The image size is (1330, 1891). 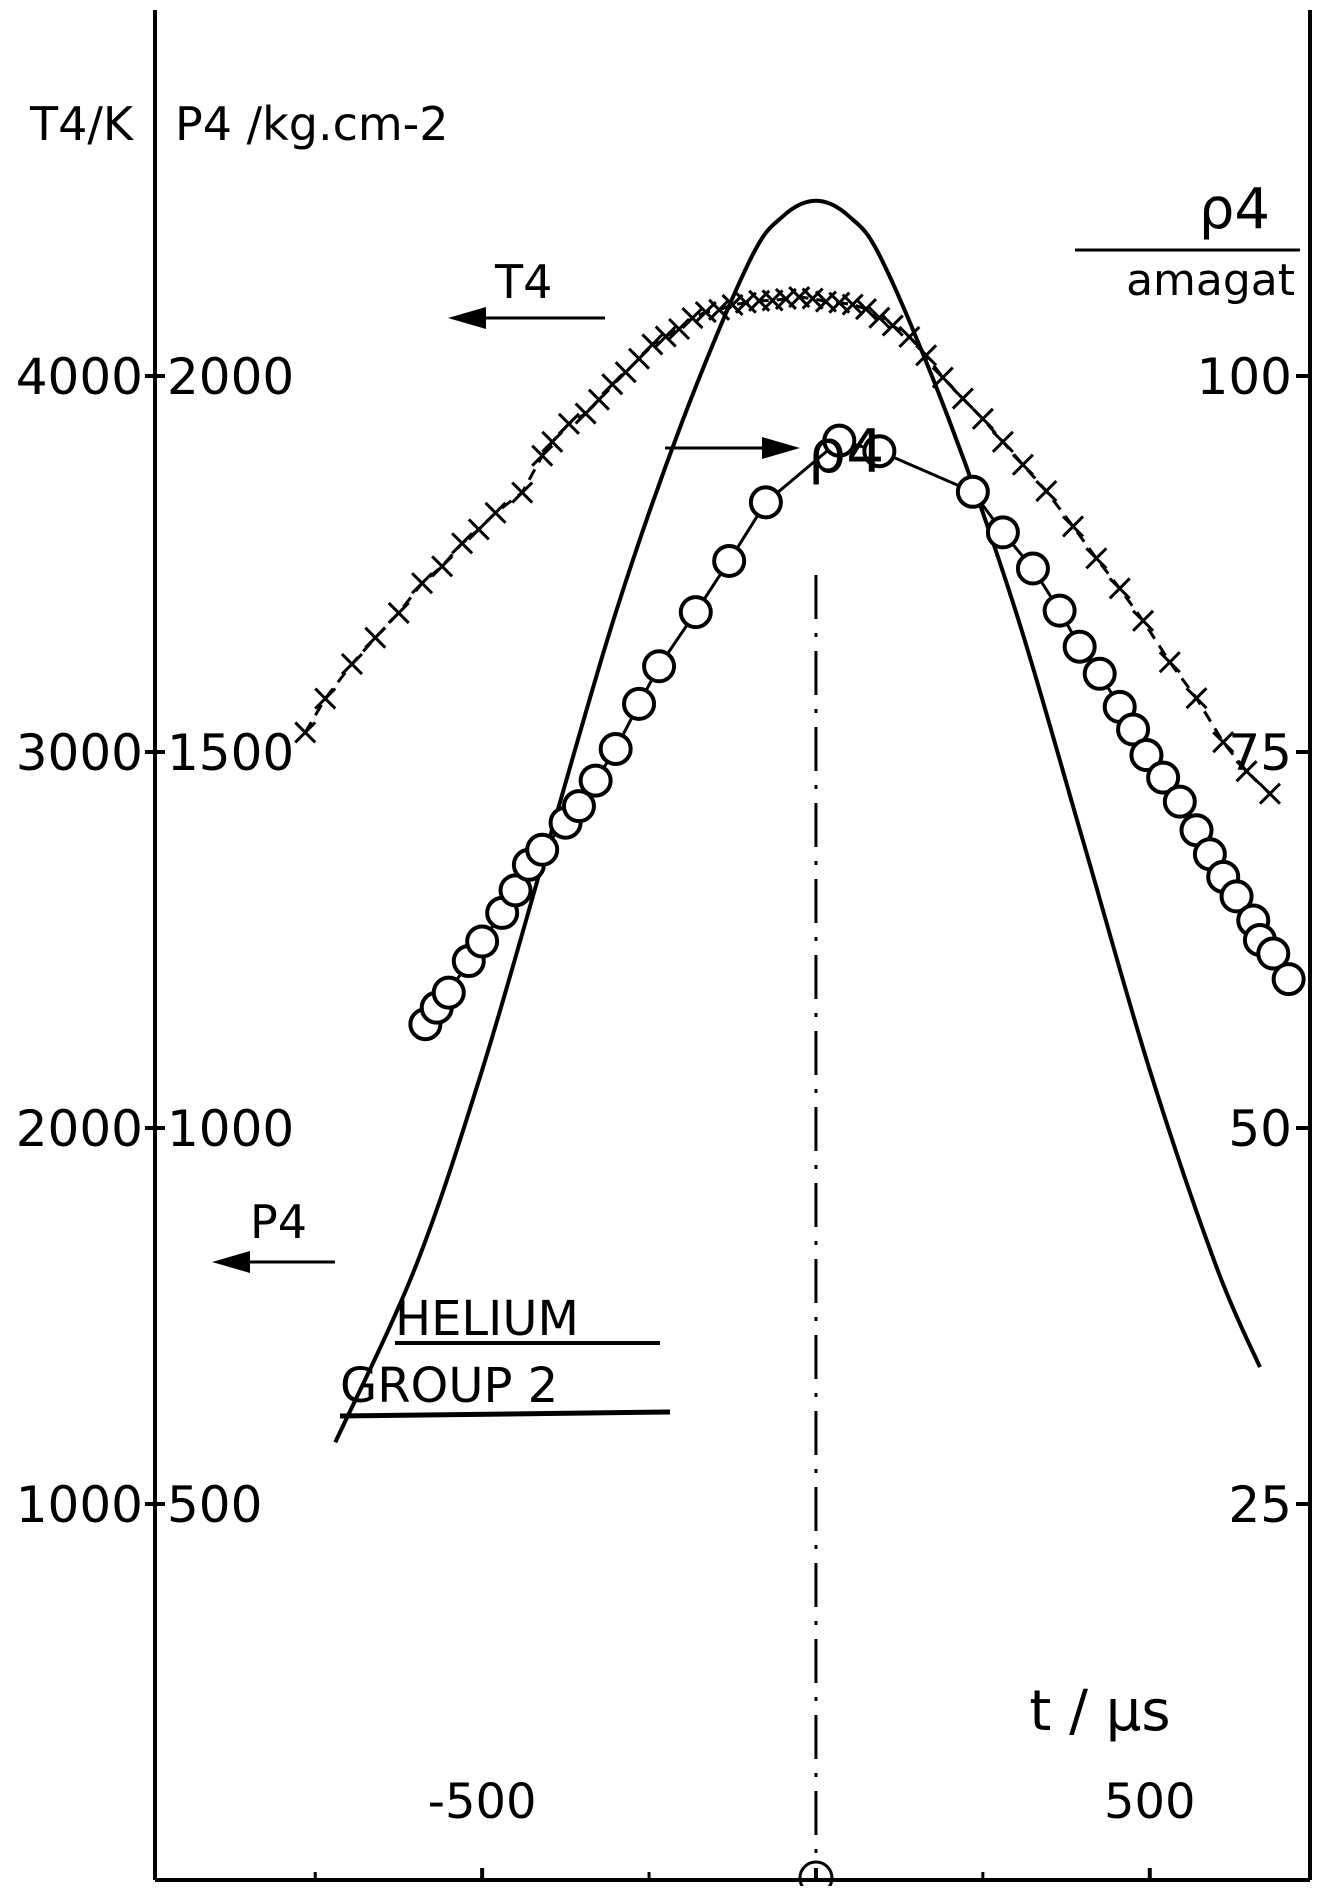 I want to click on tick-label-rho4: 50, so click(x=1260, y=1129).